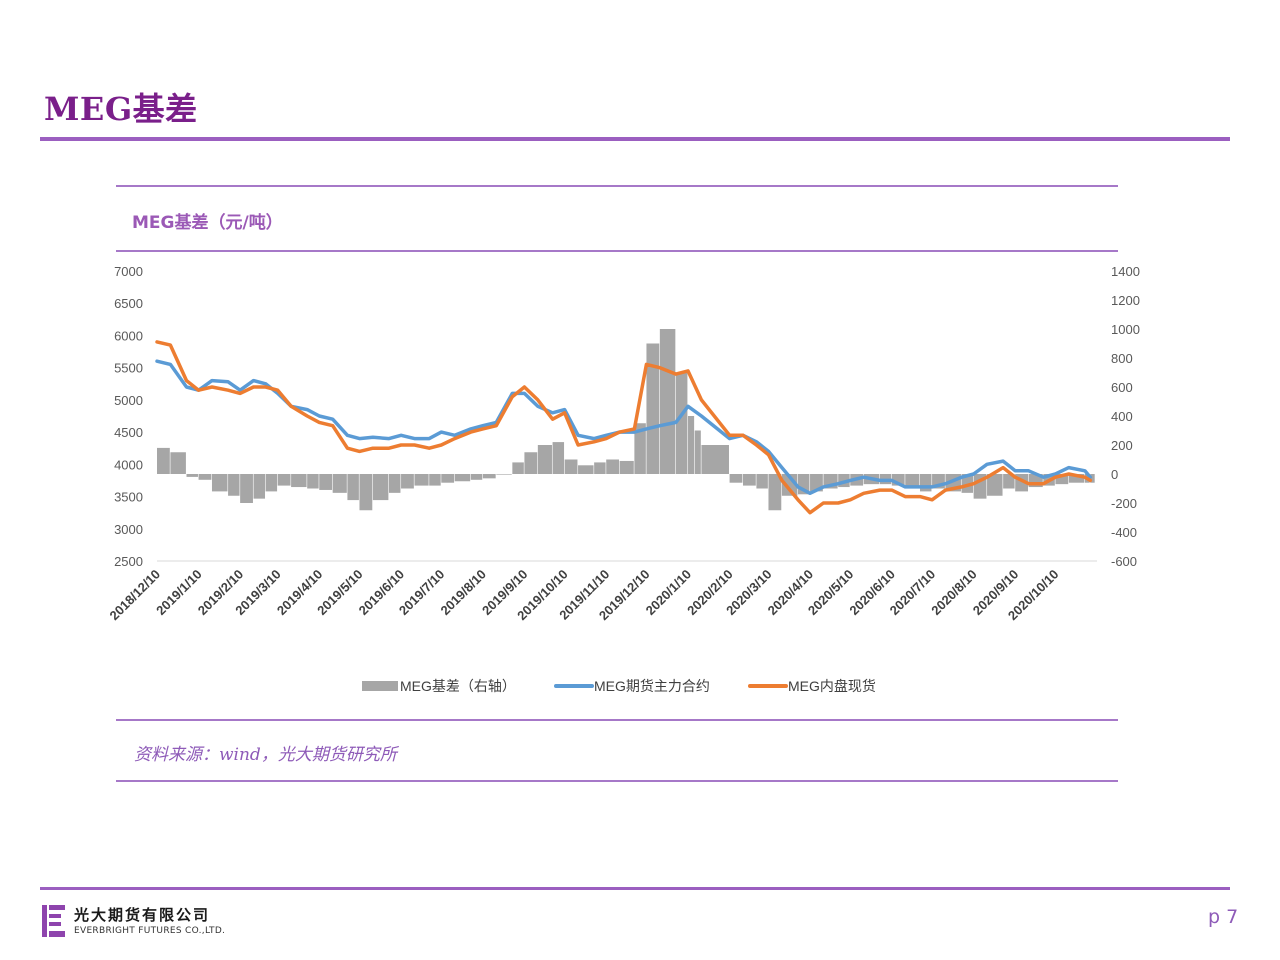 This screenshot has width=1280, height=960. Describe the element at coordinates (617, 720) in the screenshot. I see `chart-bottom-rule` at that location.